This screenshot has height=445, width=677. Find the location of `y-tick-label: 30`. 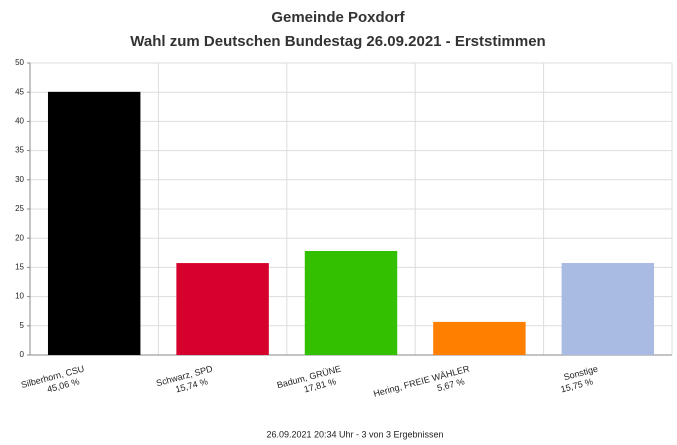

y-tick-label: 30 is located at coordinates (19, 179).